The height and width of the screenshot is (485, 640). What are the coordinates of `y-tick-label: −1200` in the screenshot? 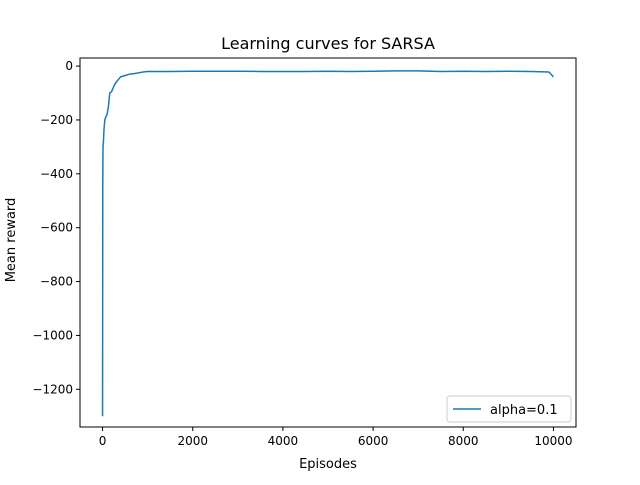 It's located at (52, 389).